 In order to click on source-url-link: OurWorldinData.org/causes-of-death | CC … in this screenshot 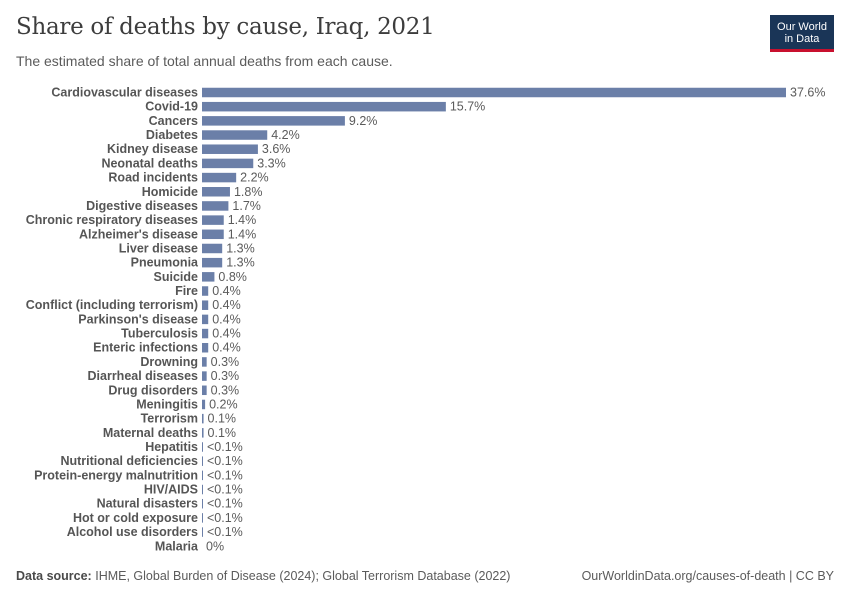, I will do `click(707, 576)`.